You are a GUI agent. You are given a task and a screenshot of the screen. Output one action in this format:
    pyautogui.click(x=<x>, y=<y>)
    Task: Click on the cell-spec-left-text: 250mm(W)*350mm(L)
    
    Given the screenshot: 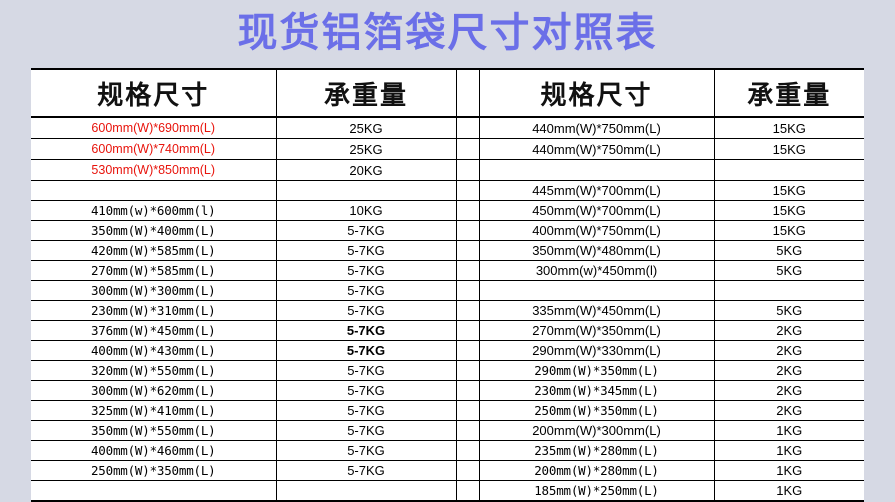 What is the action you would take?
    pyautogui.click(x=153, y=470)
    